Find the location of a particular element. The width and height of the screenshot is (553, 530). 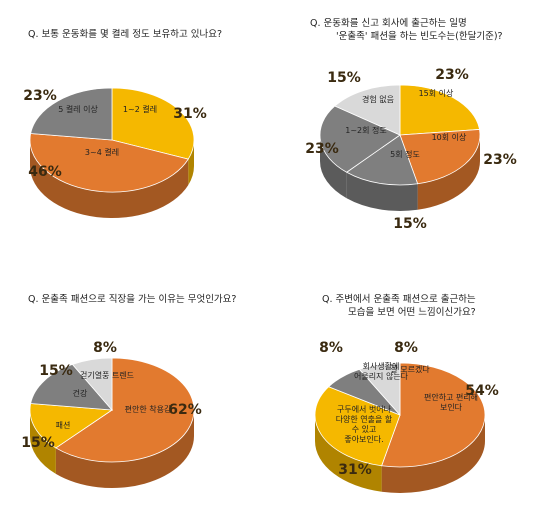

slice-label: 3~4 켤레 is located at coordinates (102, 152).